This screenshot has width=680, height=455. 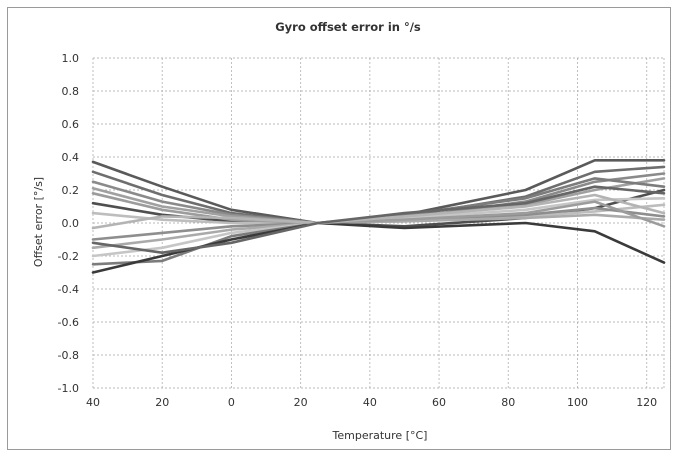 I want to click on x-tick-labels: 40 20 0 20 40 60 80 100 120, so click(x=371, y=402).